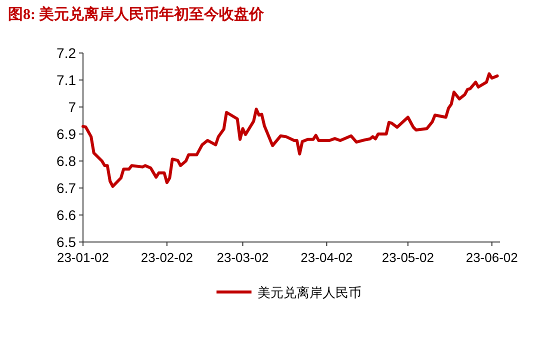  I want to click on y-tick-label: 6.8, so click(66, 161).